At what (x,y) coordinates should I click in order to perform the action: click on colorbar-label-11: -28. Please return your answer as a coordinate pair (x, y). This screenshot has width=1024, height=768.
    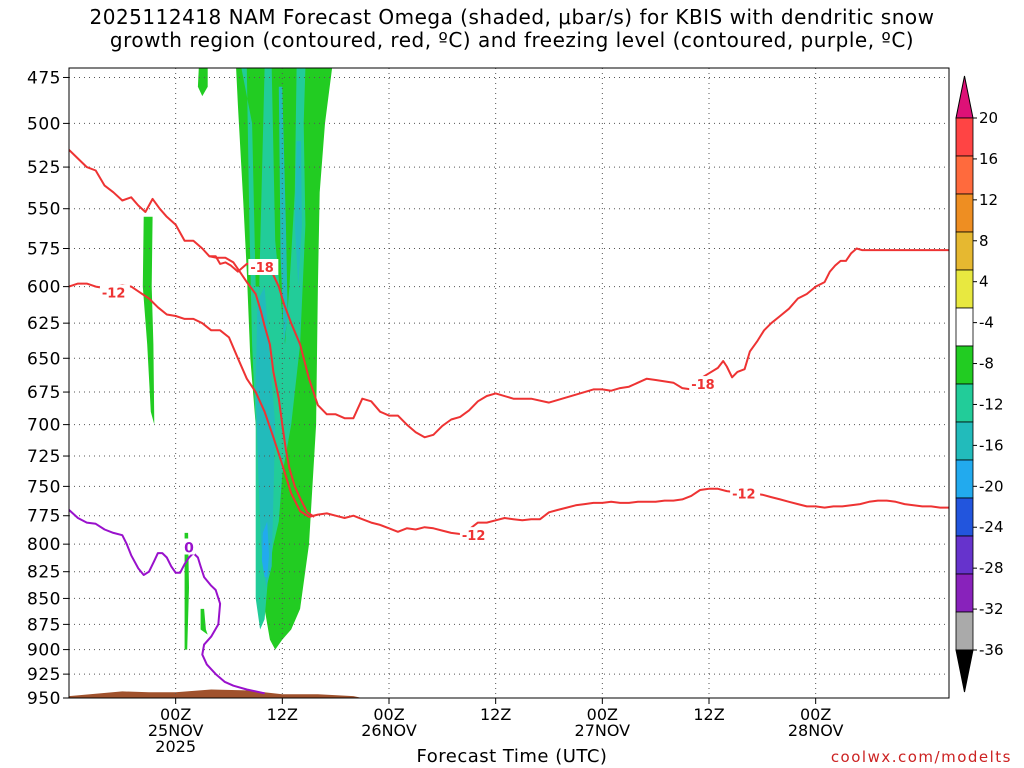
    Looking at the image, I should click on (991, 568).